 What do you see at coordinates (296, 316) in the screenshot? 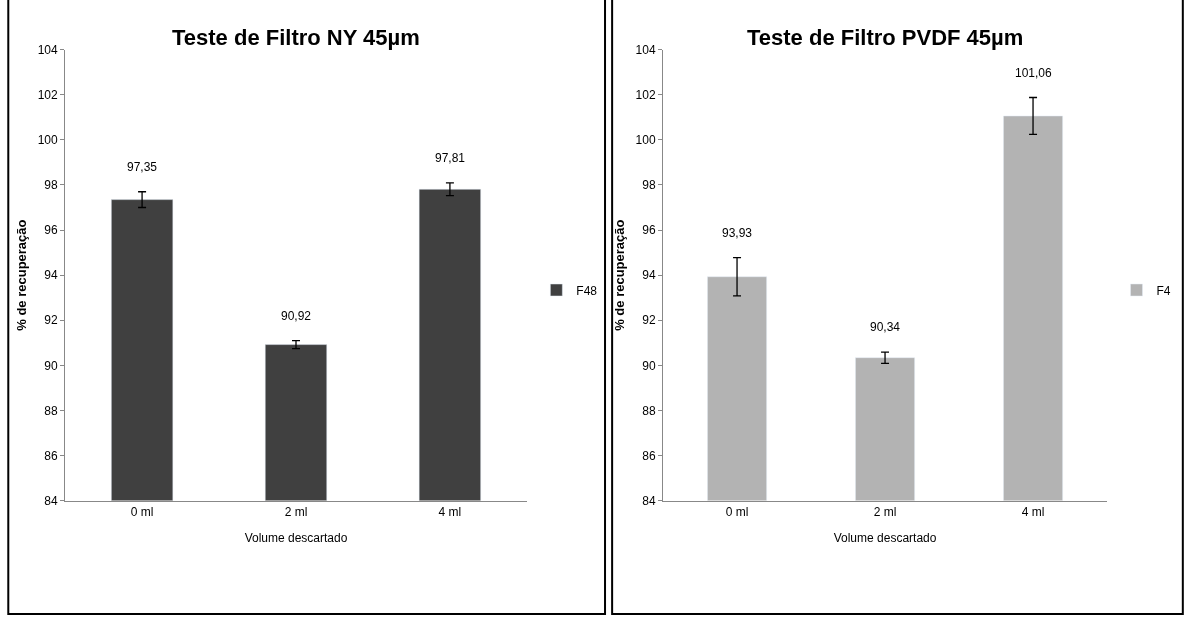
I see `data-label: 90,92` at bounding box center [296, 316].